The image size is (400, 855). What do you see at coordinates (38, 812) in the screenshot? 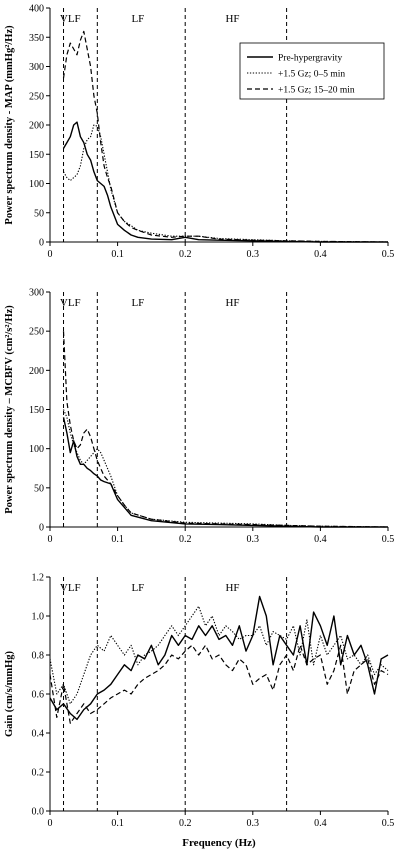
I see `y-tick-label: 0.0` at bounding box center [38, 812].